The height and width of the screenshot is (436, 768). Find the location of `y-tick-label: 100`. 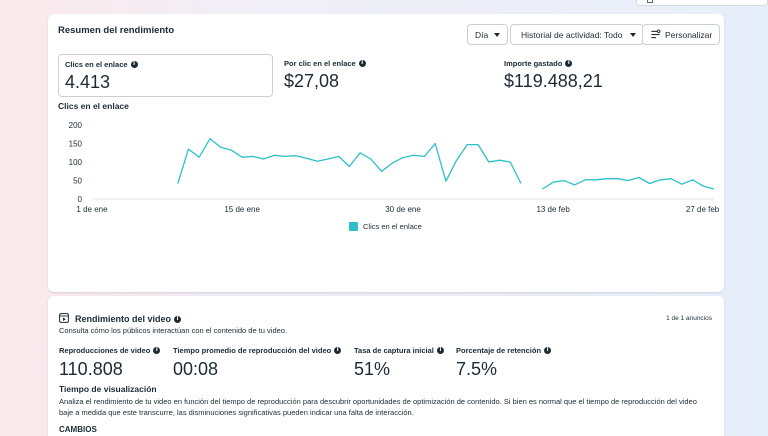

y-tick-label: 100 is located at coordinates (76, 162).